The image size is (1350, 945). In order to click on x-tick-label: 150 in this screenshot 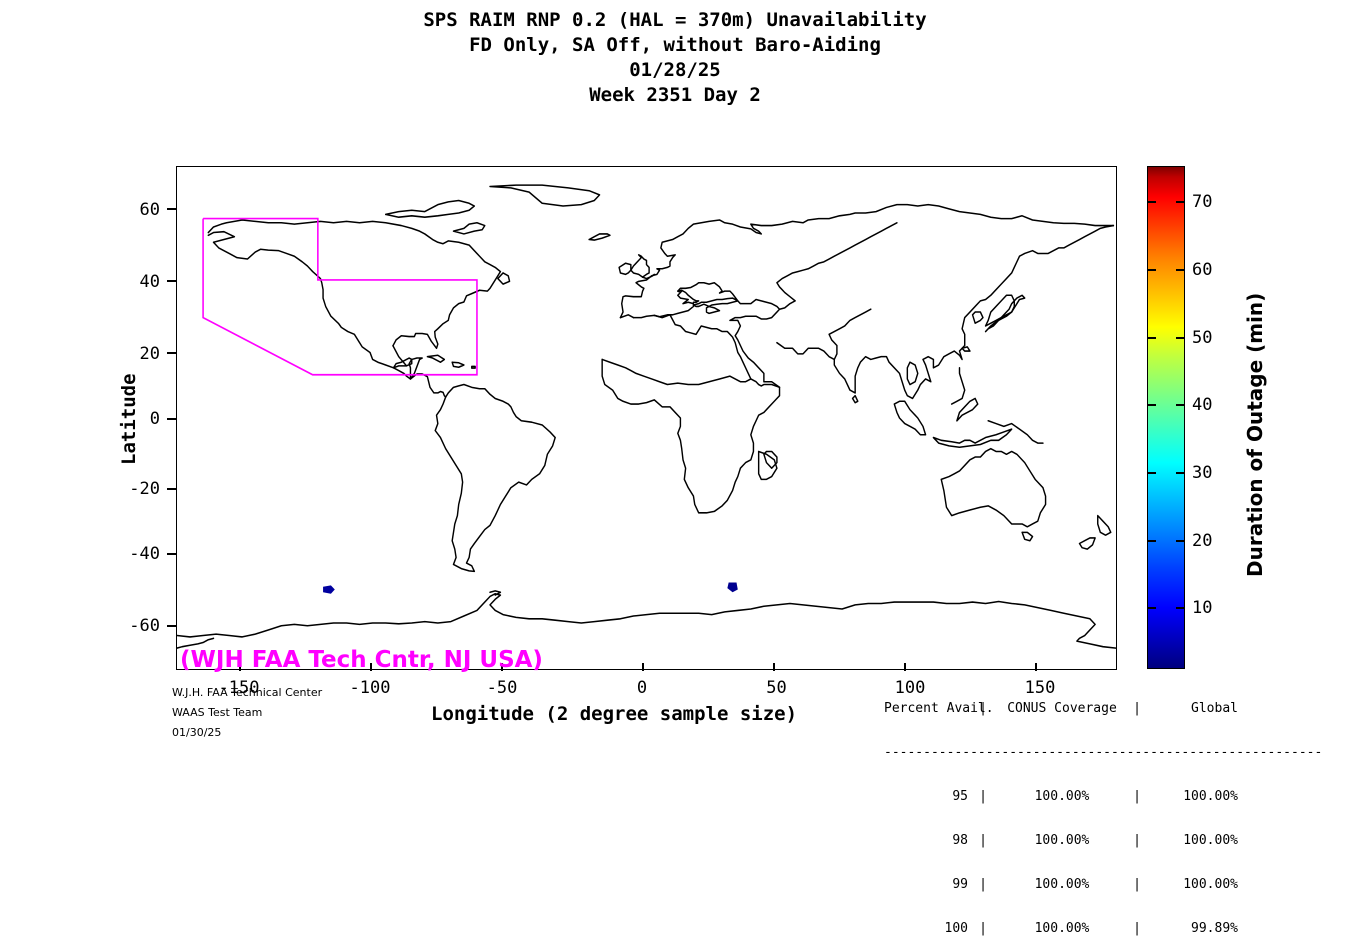, I will do `click(1040, 688)`.